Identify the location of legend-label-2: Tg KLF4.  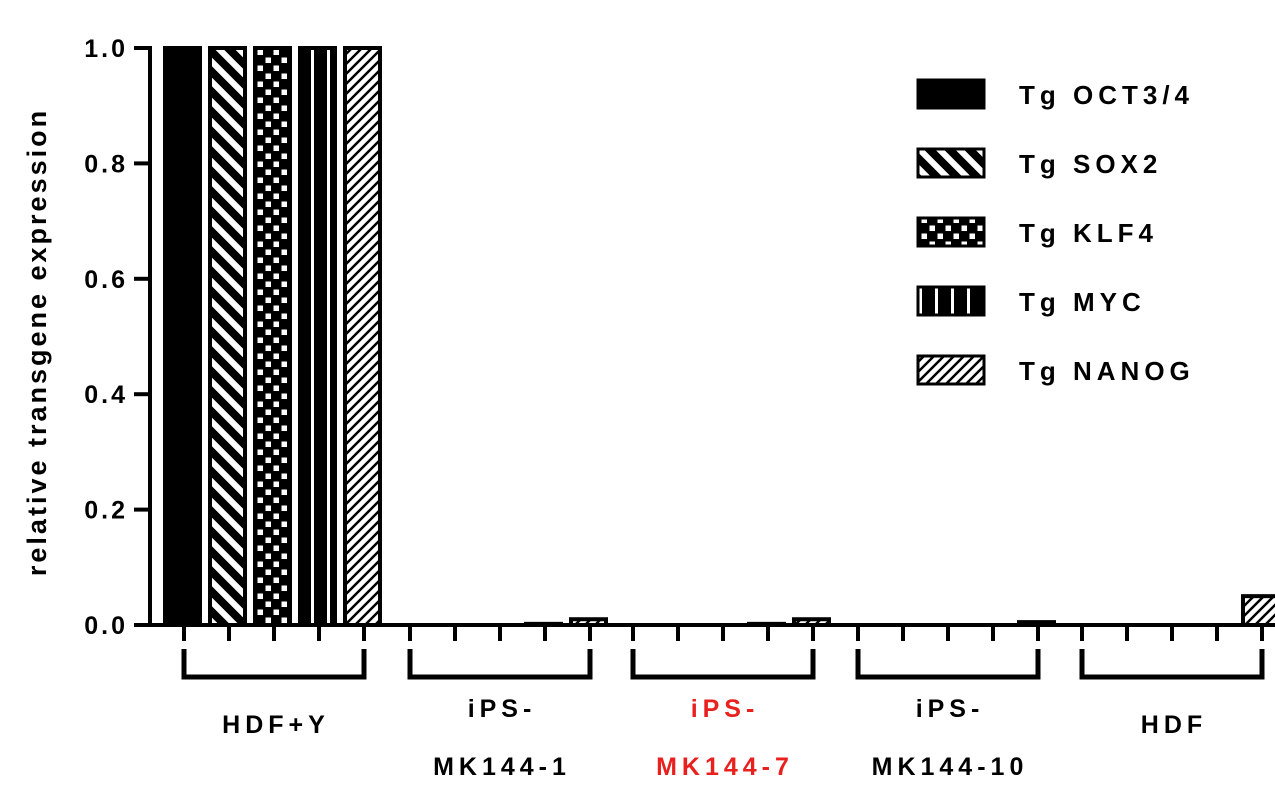
(1088, 233).